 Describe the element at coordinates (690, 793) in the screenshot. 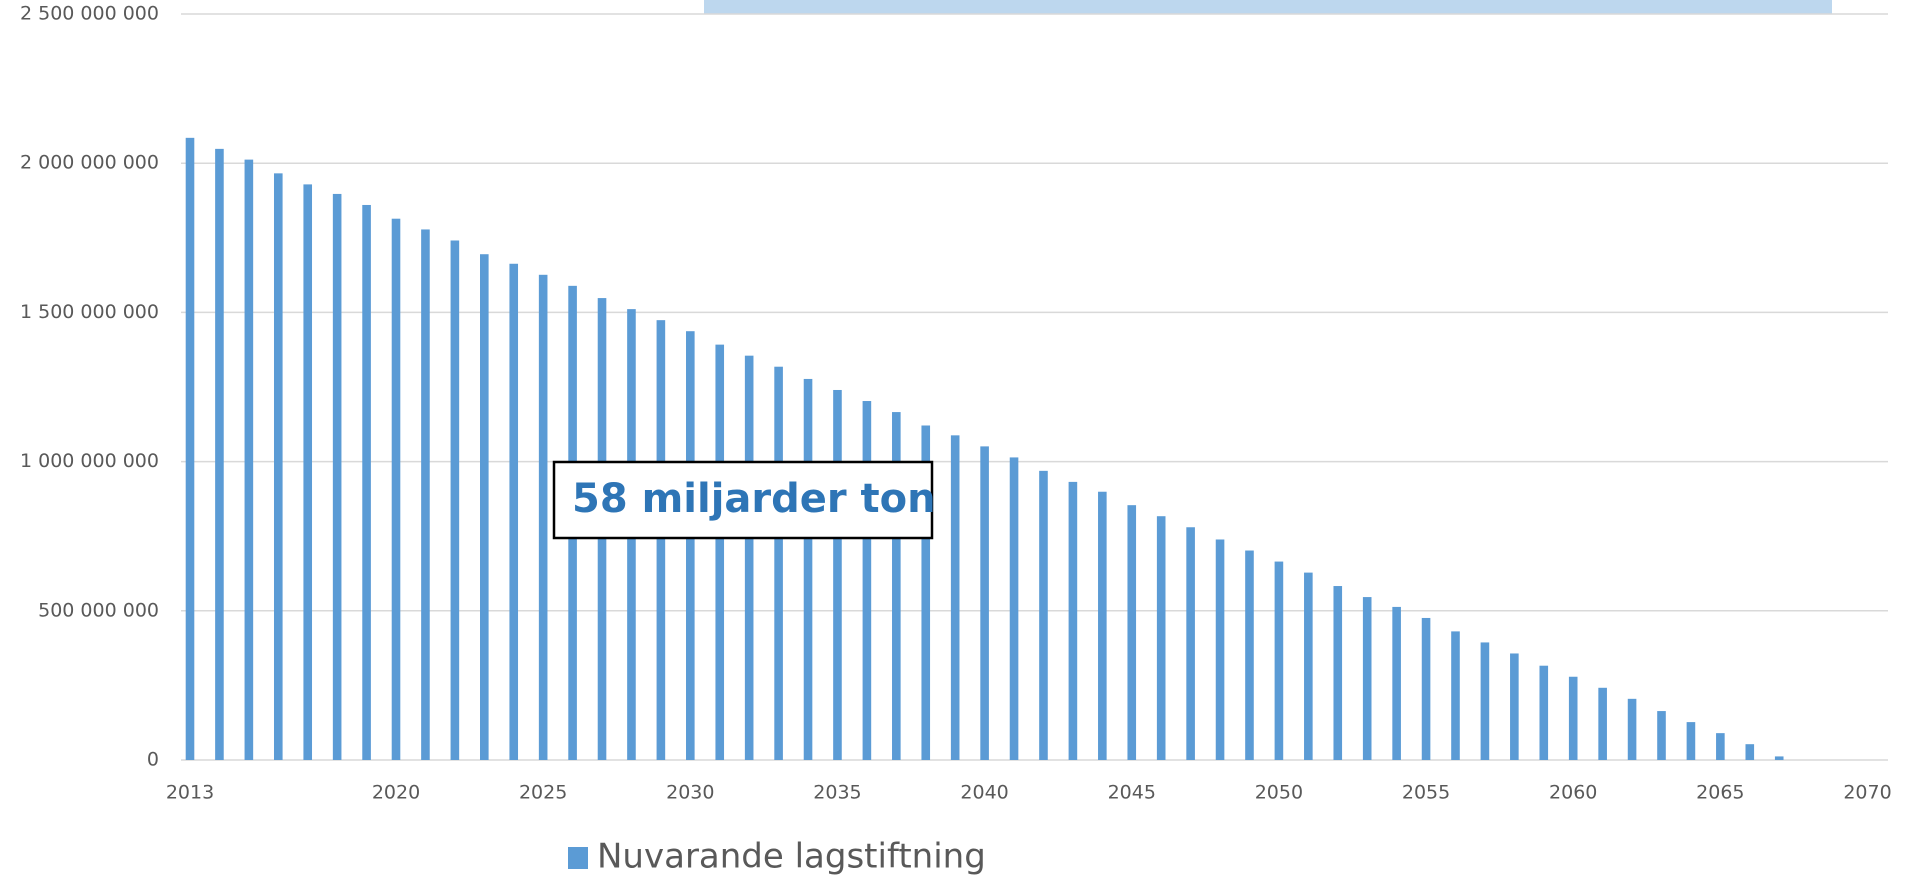

I see `x-tick-label: 2030` at that location.